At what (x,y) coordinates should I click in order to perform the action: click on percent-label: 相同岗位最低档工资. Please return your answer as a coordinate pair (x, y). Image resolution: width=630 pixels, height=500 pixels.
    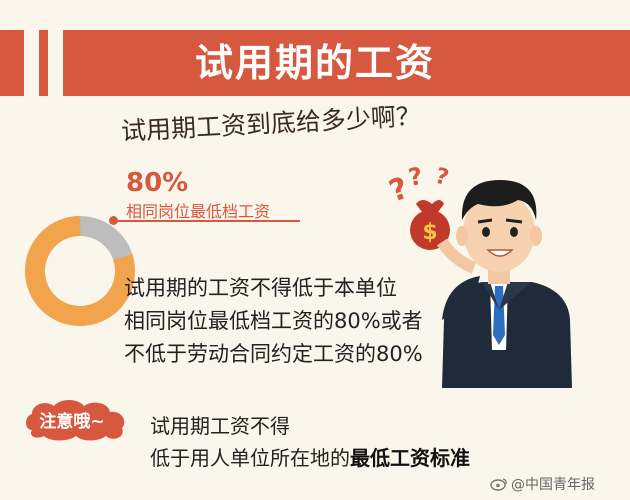
    Looking at the image, I should click on (198, 211).